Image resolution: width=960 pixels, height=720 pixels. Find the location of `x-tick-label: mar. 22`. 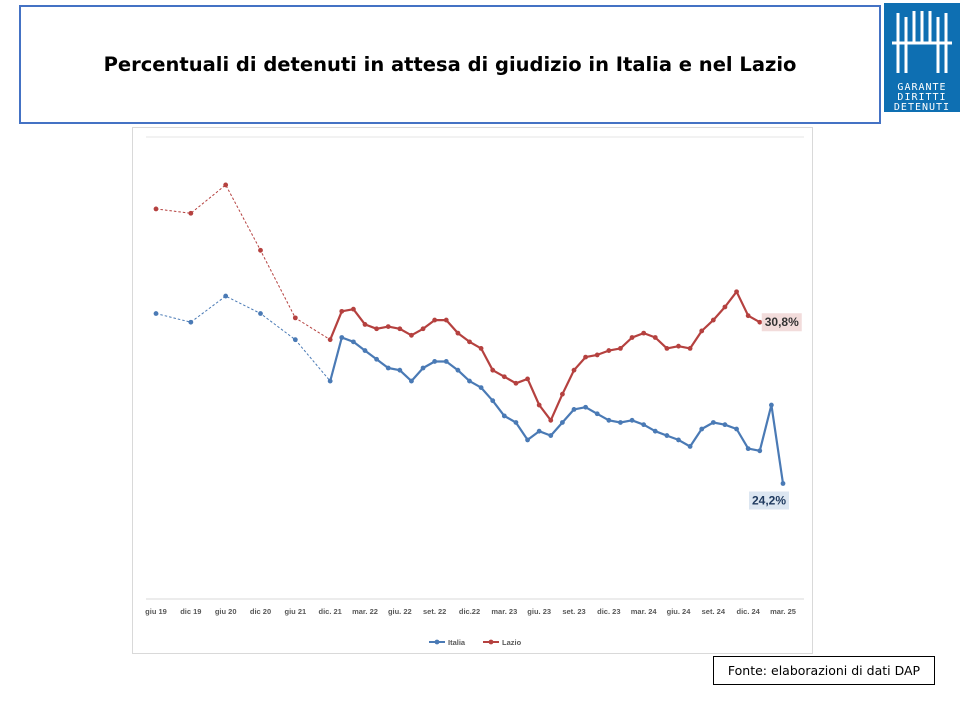

x-tick-label: mar. 22 is located at coordinates (365, 611).